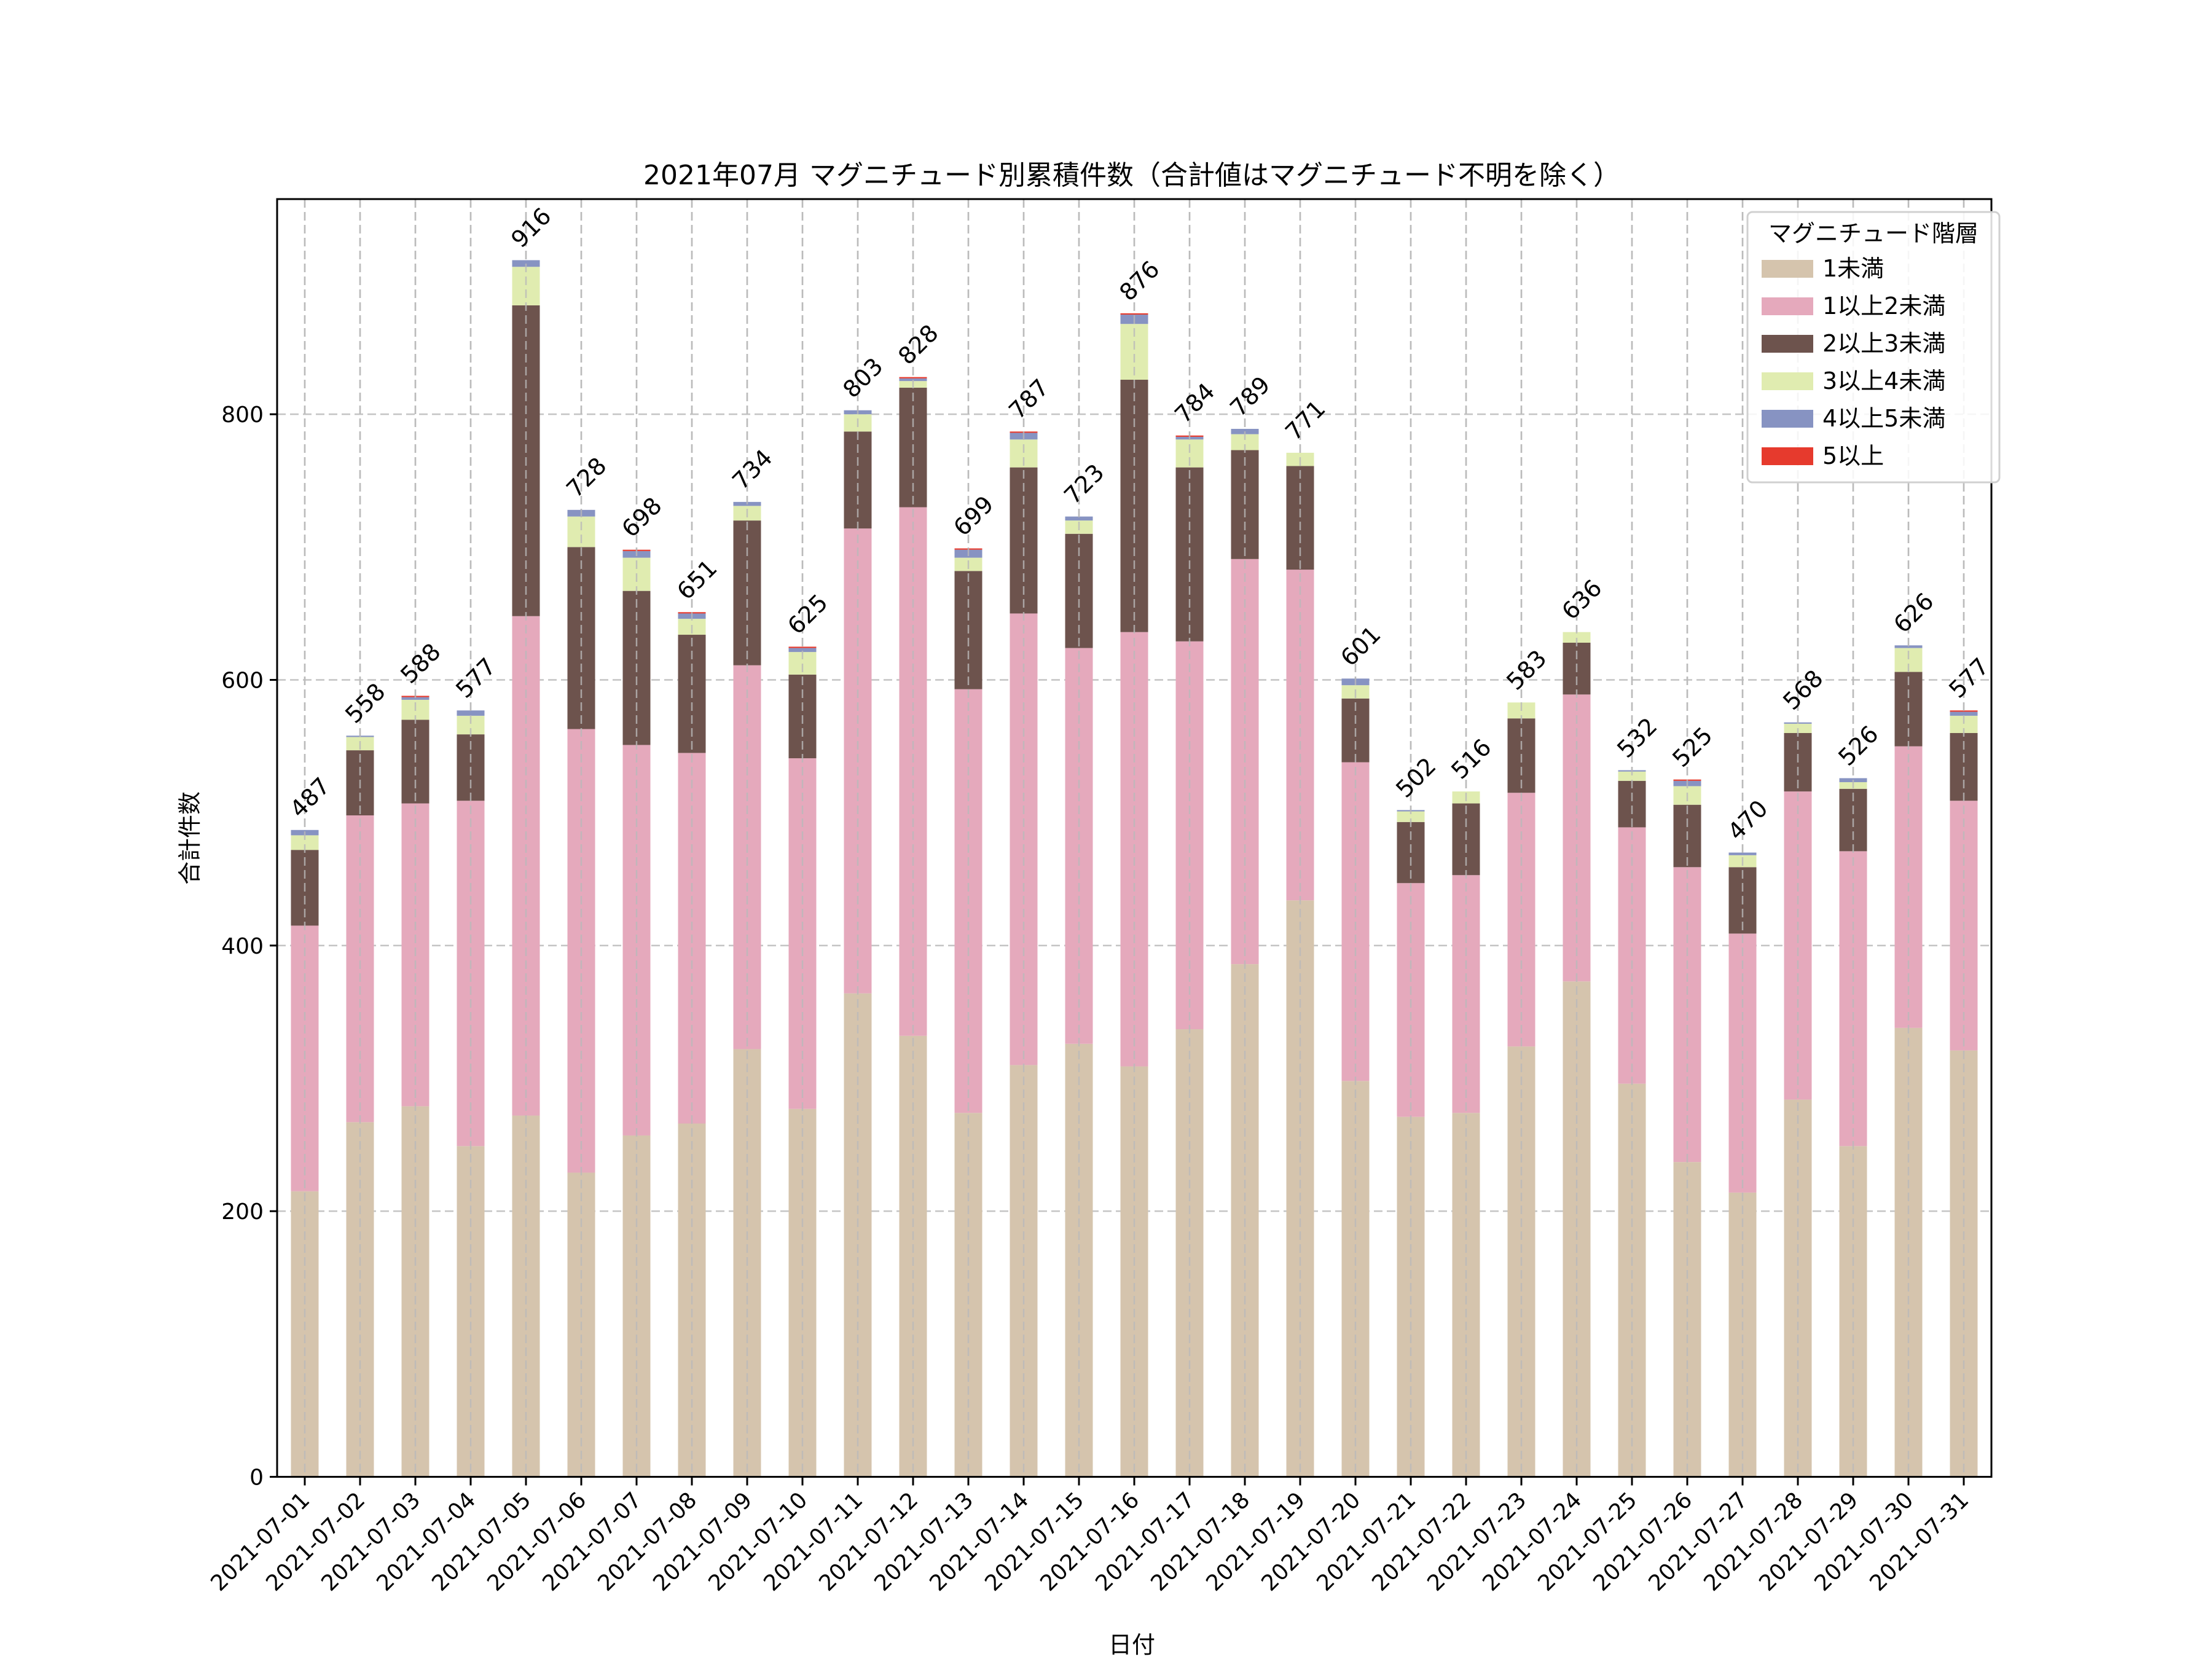 Image resolution: width=2212 pixels, height=1659 pixels. What do you see at coordinates (1131, 1644) in the screenshot?
I see `x-axis-label: 日付` at bounding box center [1131, 1644].